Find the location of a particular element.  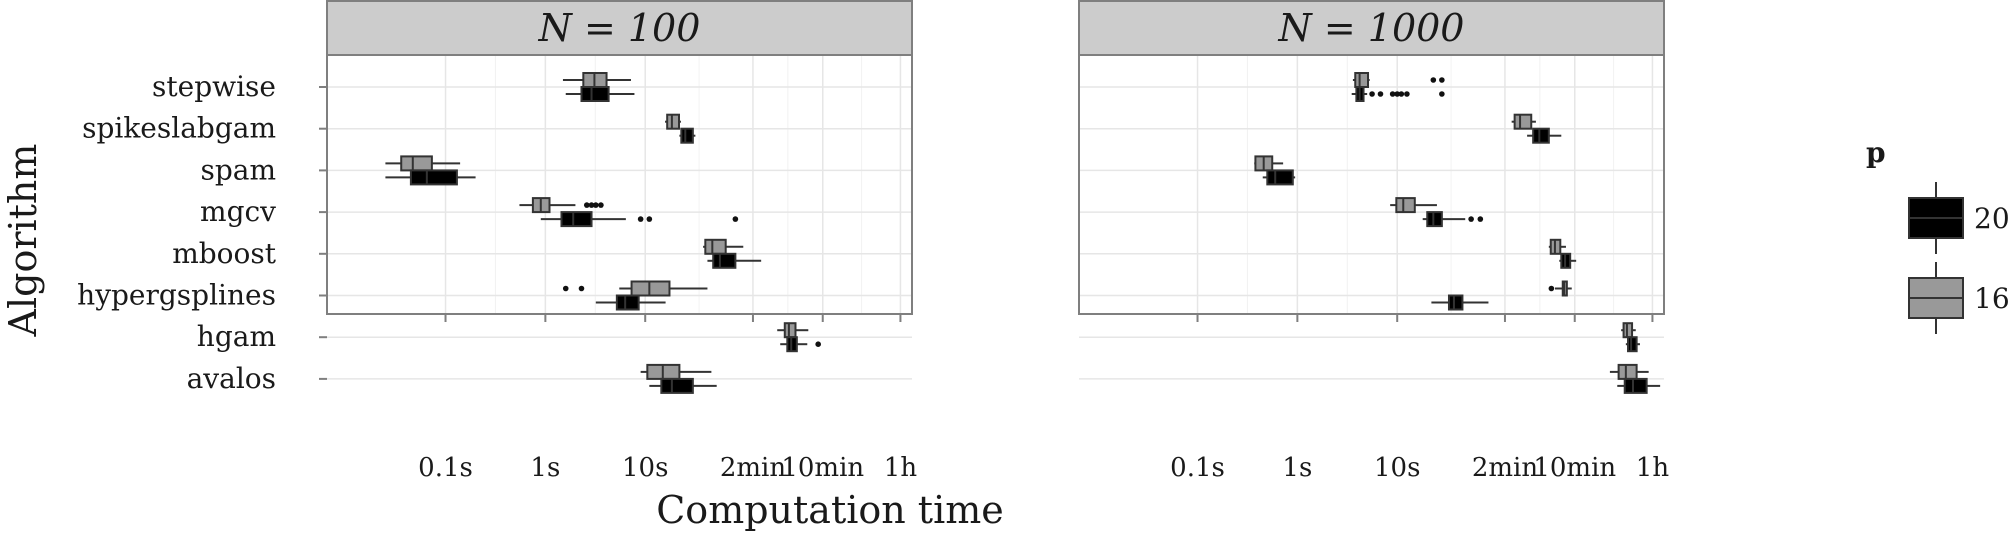

legend-label: 20 is located at coordinates (1992, 218).